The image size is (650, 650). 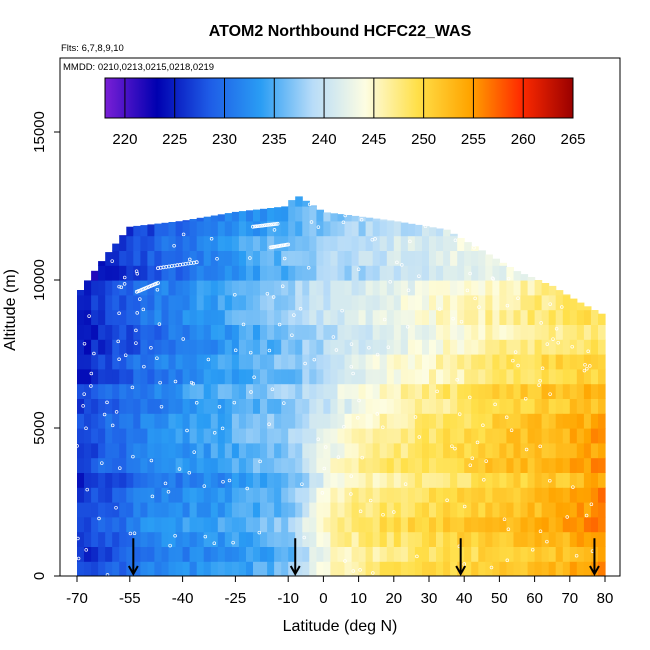 I want to click on dates-subtitle: MMDD: 0210,0213,0215,0218,0219, so click(x=138, y=67).